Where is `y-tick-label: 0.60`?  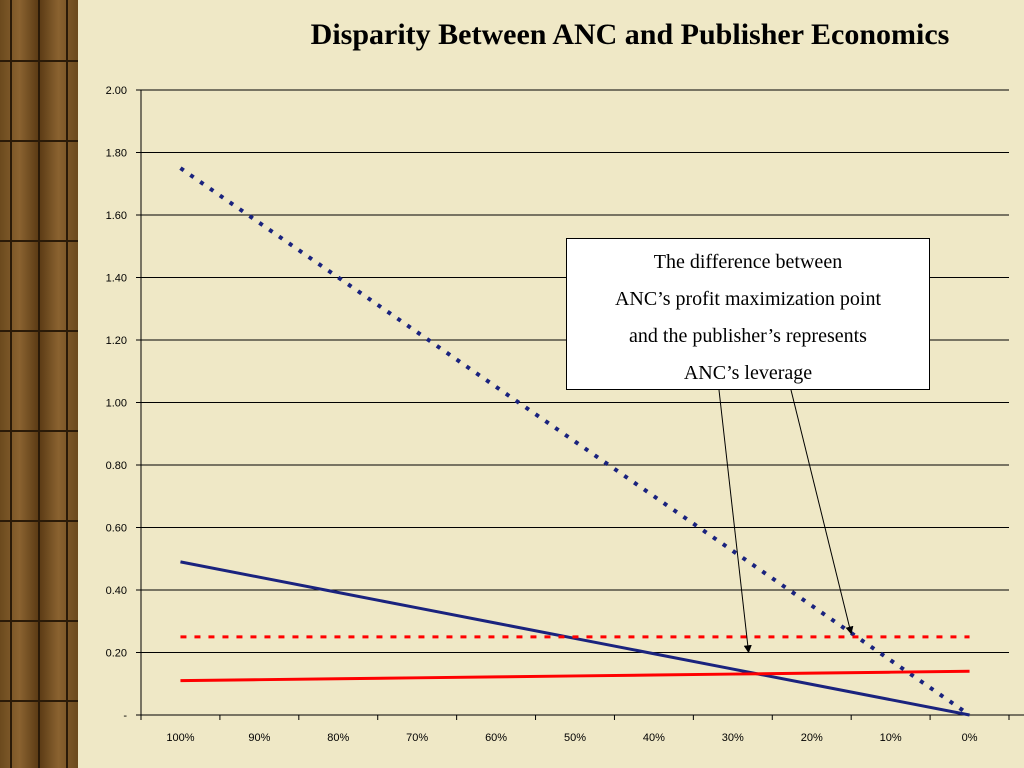
y-tick-label: 0.60 is located at coordinates (116, 529).